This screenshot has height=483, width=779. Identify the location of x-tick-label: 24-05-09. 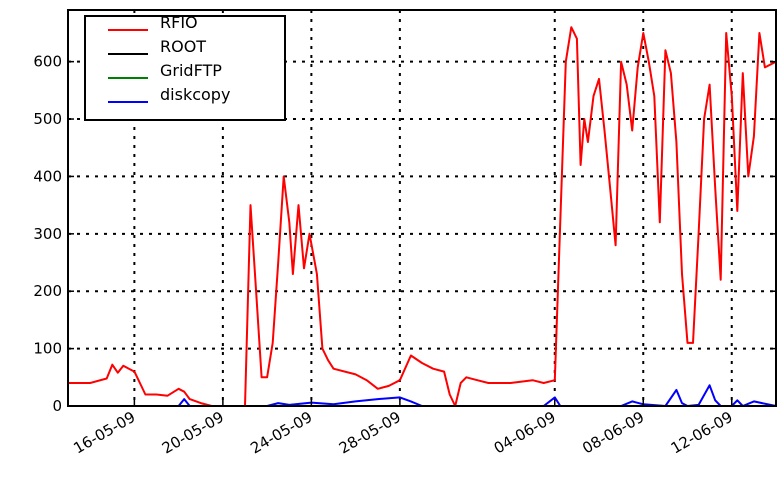
(281, 433).